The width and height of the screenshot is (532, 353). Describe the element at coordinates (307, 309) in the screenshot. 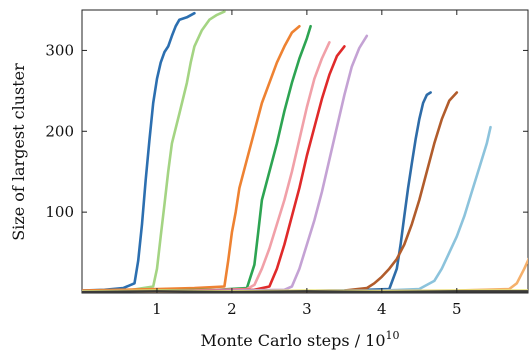

I see `x-tick-label: 3` at that location.